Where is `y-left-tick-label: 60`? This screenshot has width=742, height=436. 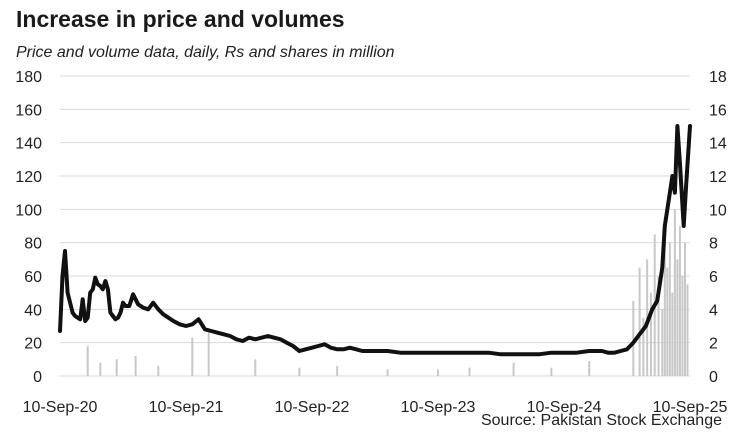 y-left-tick-label: 60 is located at coordinates (33, 277).